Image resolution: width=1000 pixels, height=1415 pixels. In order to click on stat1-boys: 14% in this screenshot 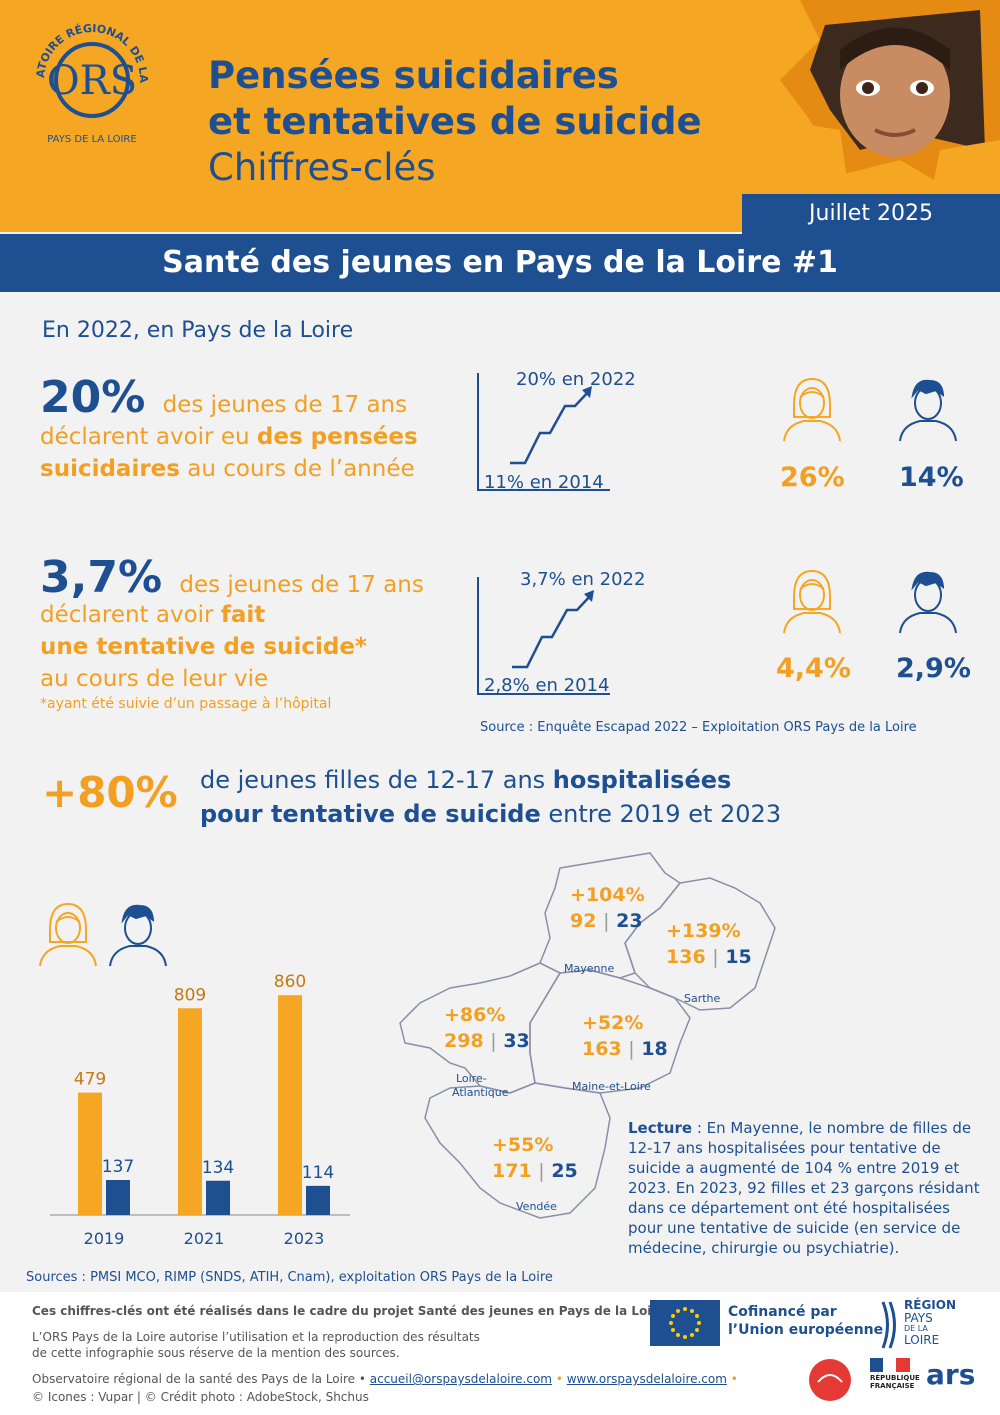, I will do `click(931, 477)`.